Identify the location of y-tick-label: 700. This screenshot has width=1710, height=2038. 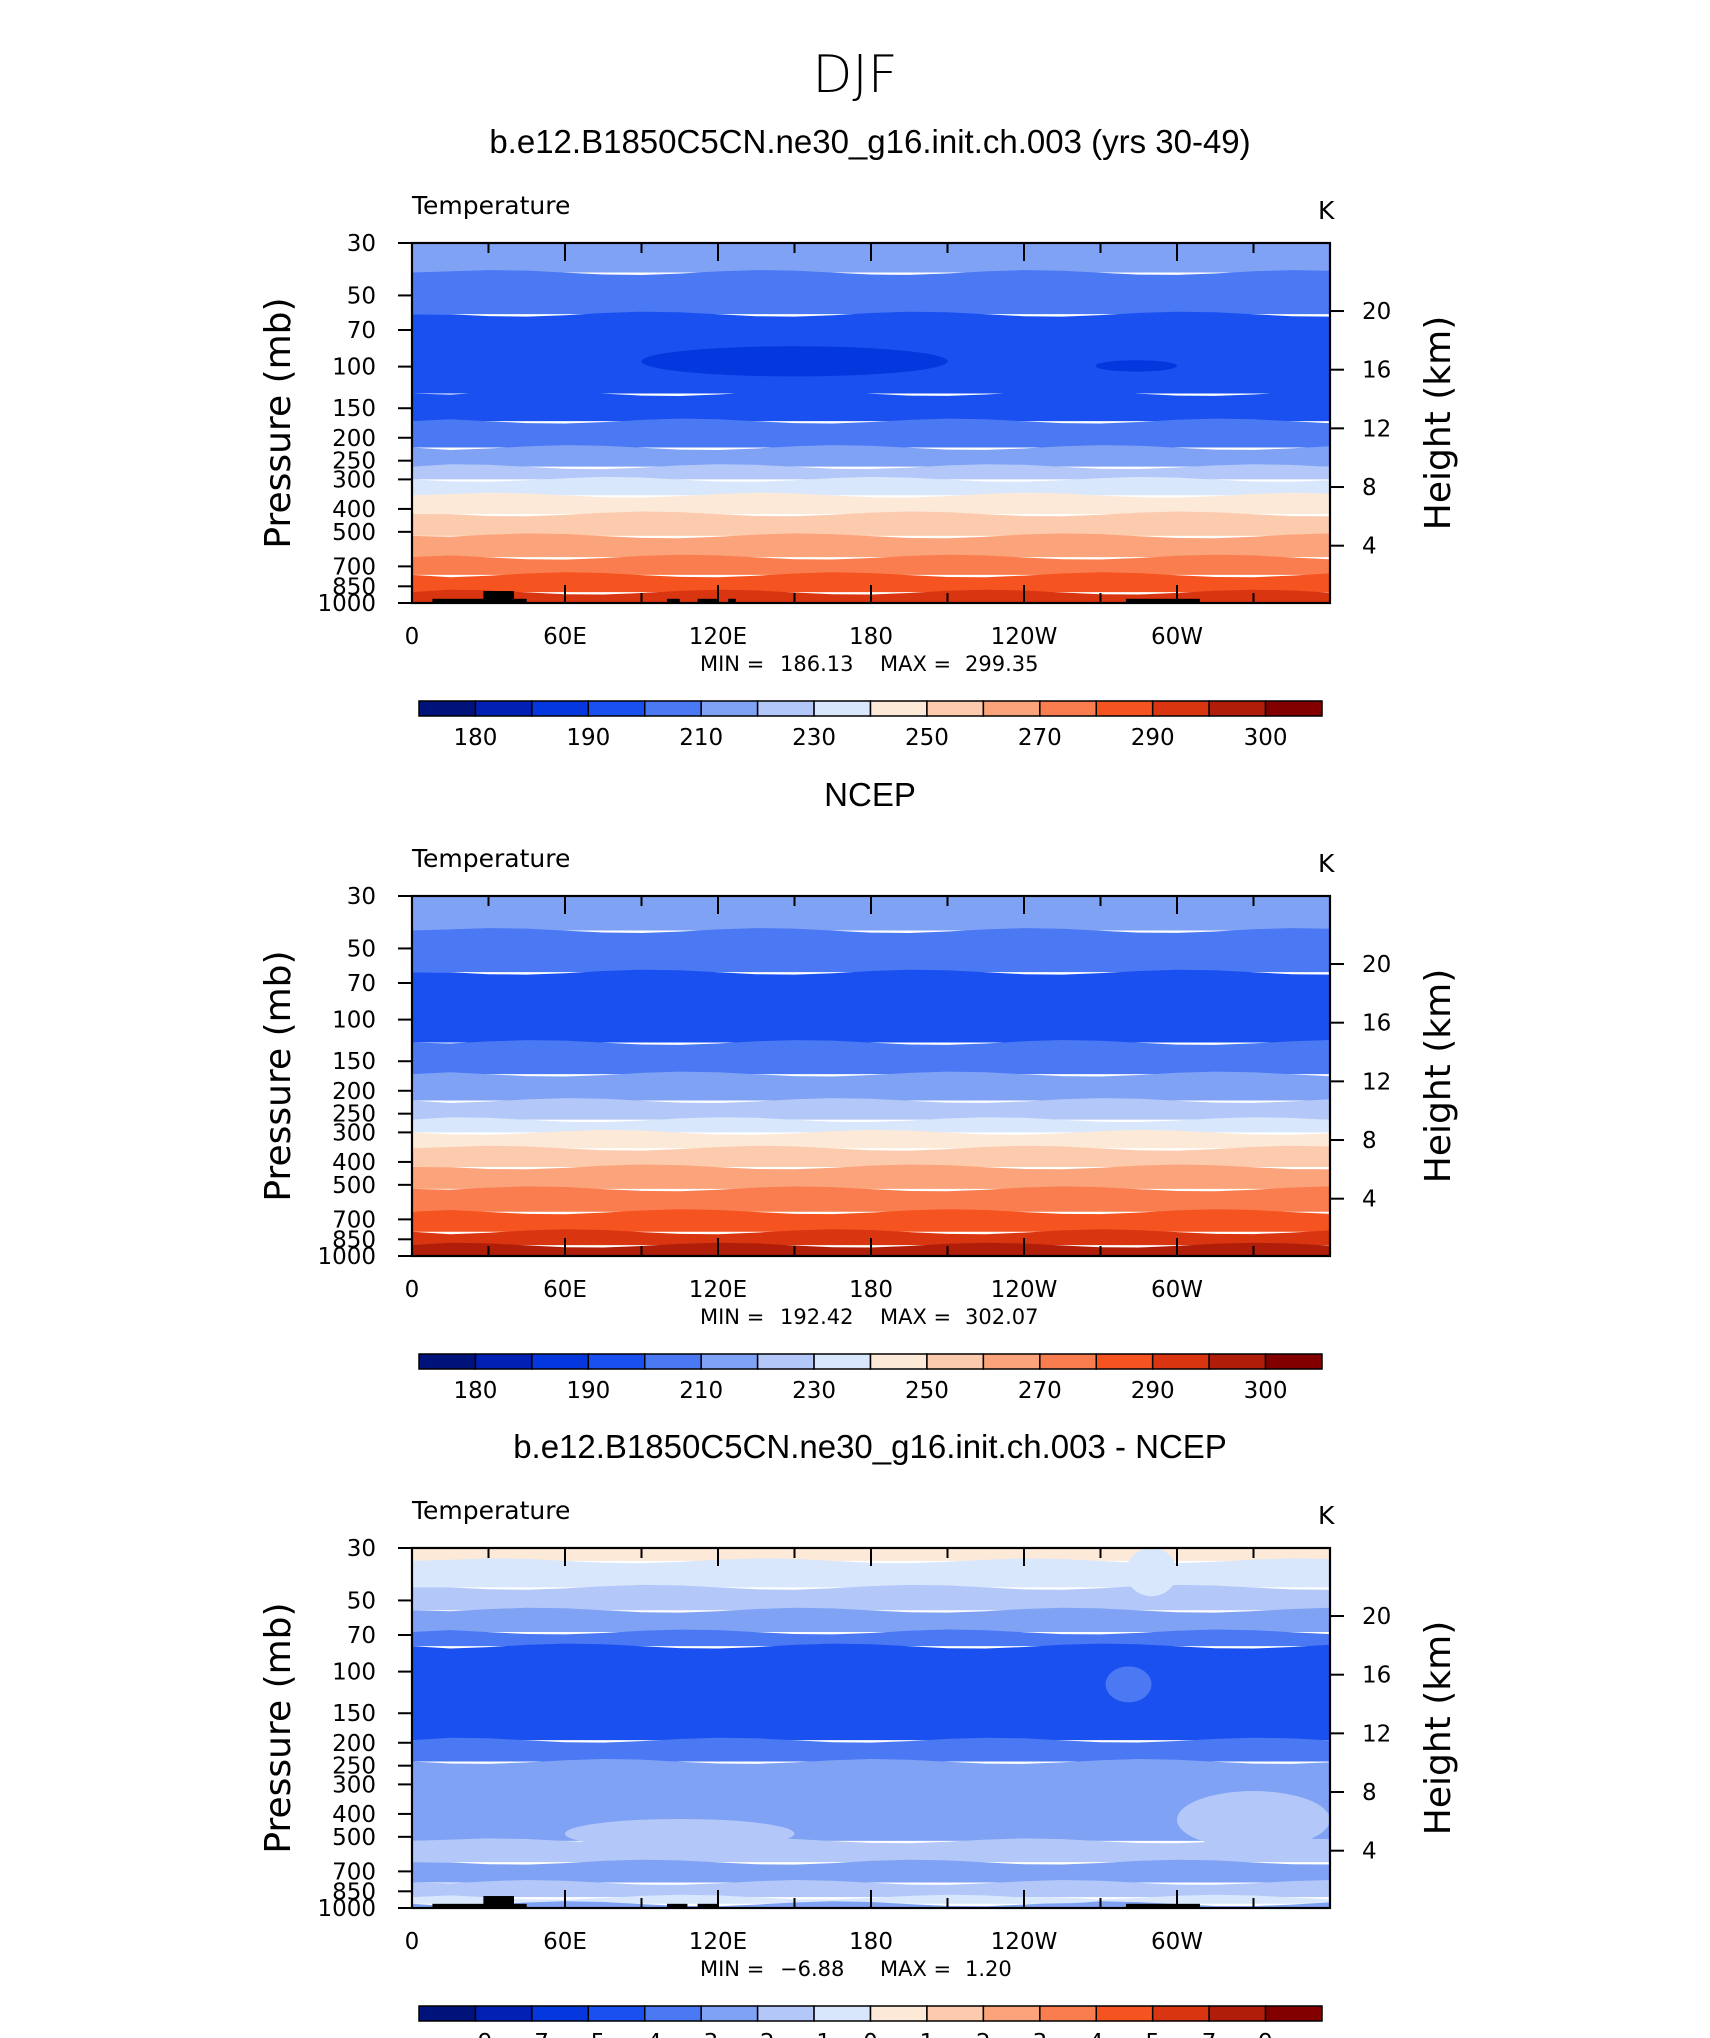
(354, 1220).